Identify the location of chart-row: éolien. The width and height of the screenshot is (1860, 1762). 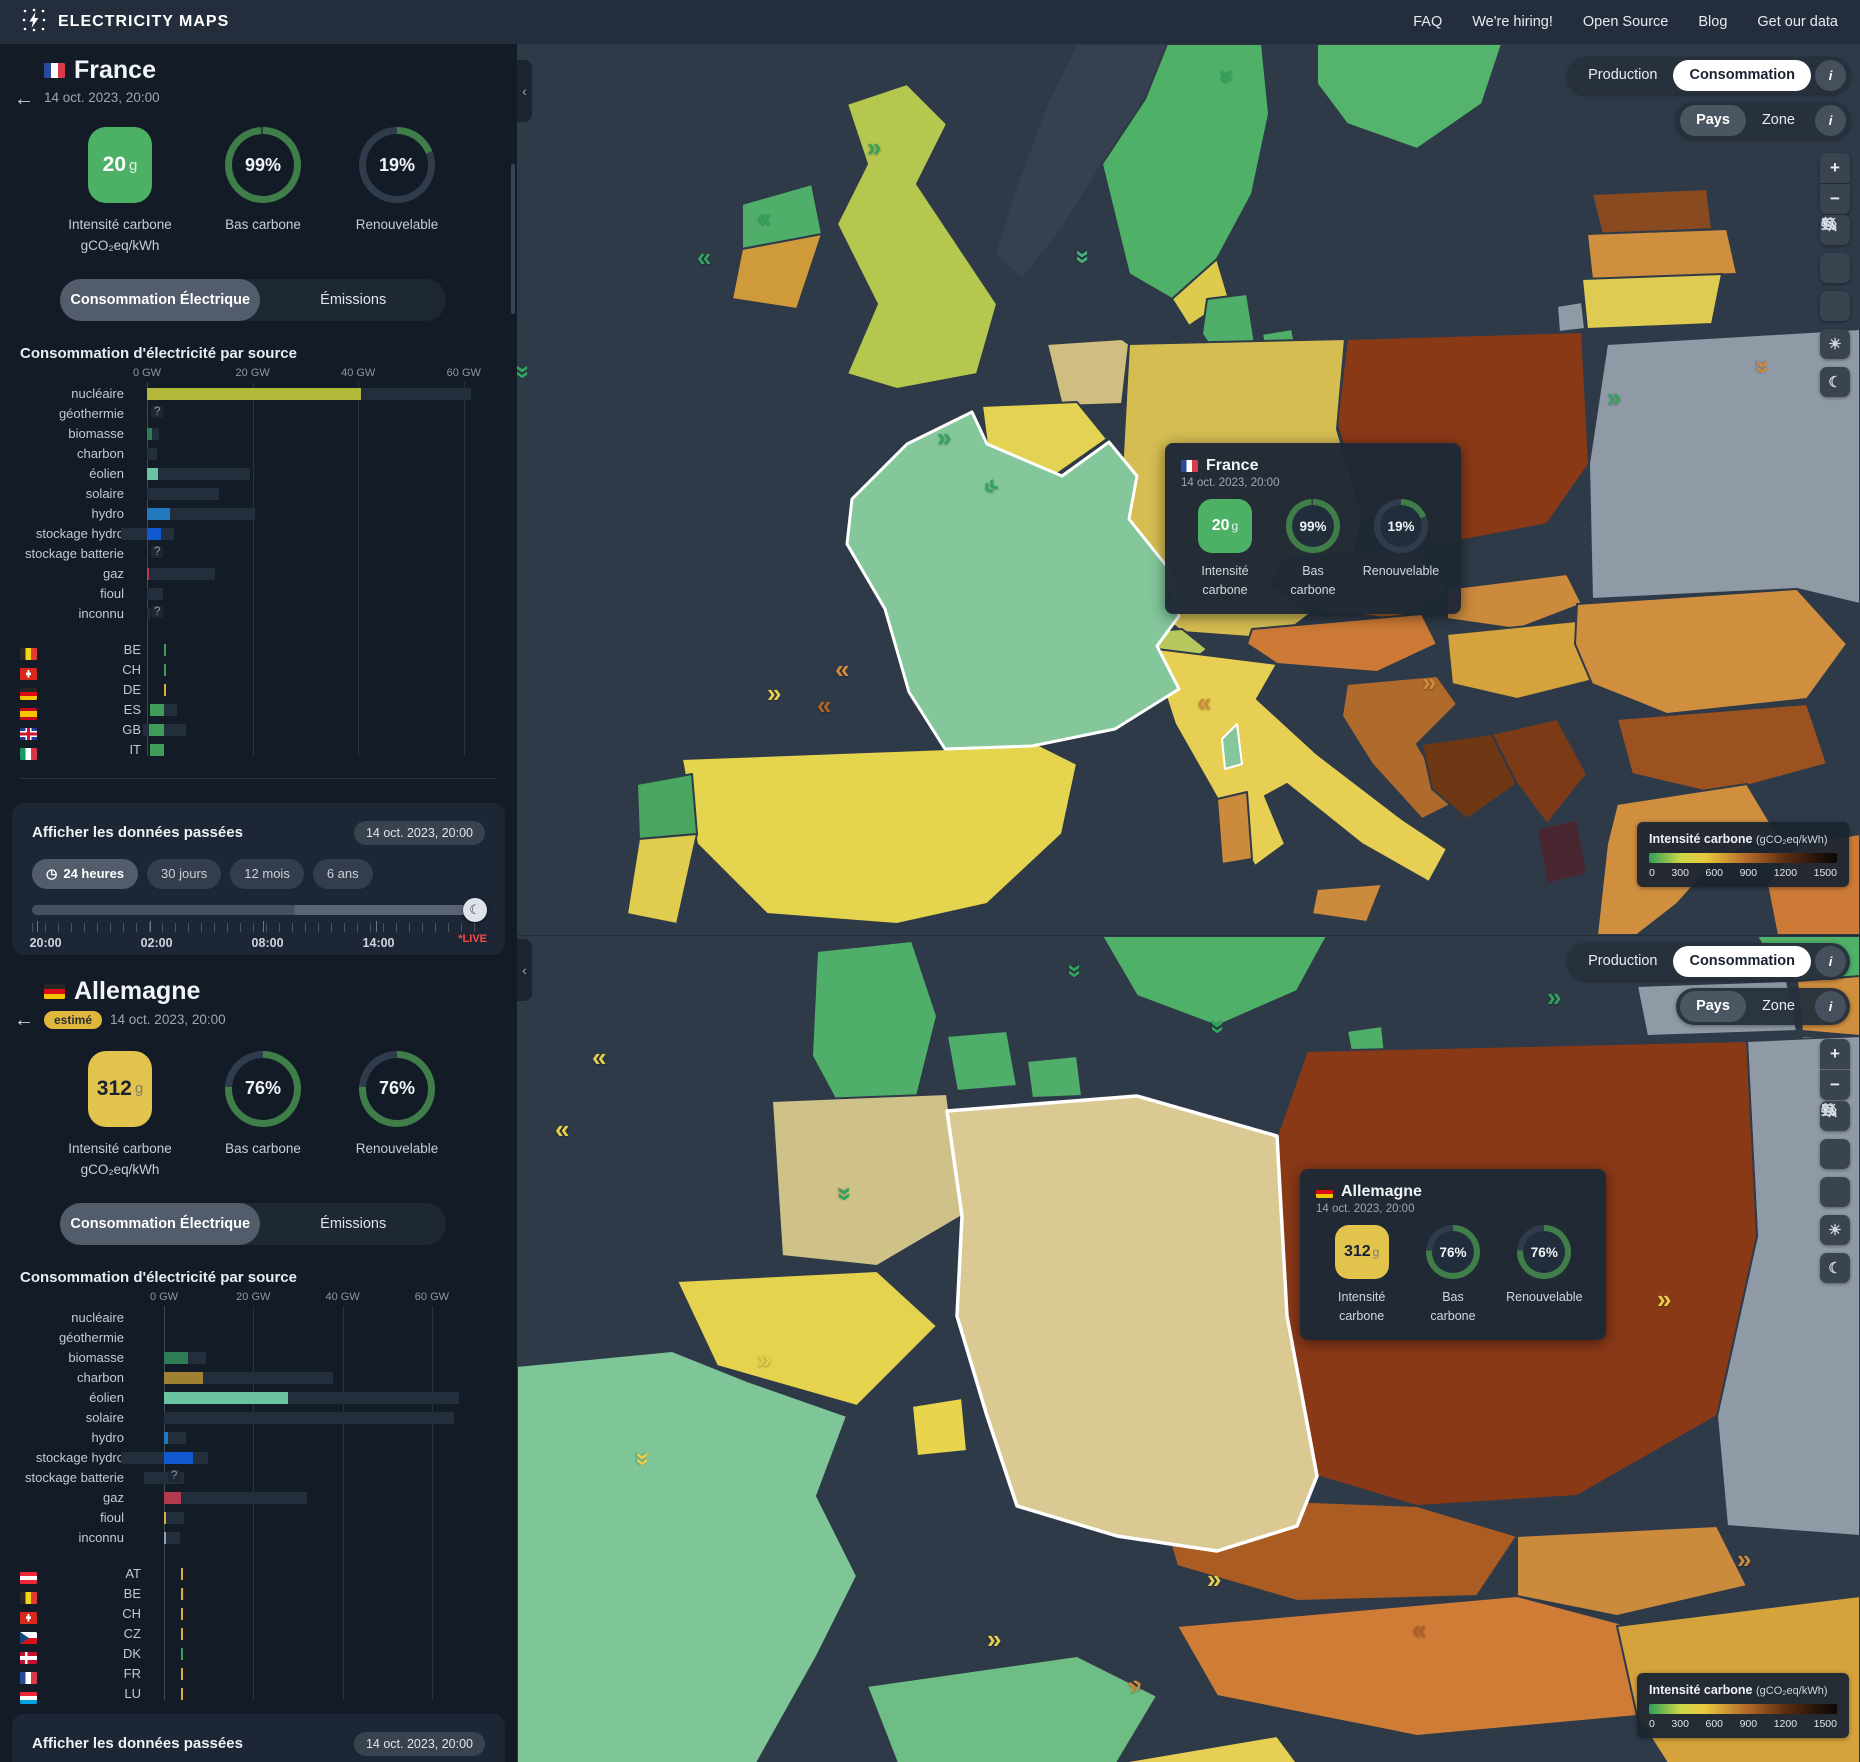
(252, 474).